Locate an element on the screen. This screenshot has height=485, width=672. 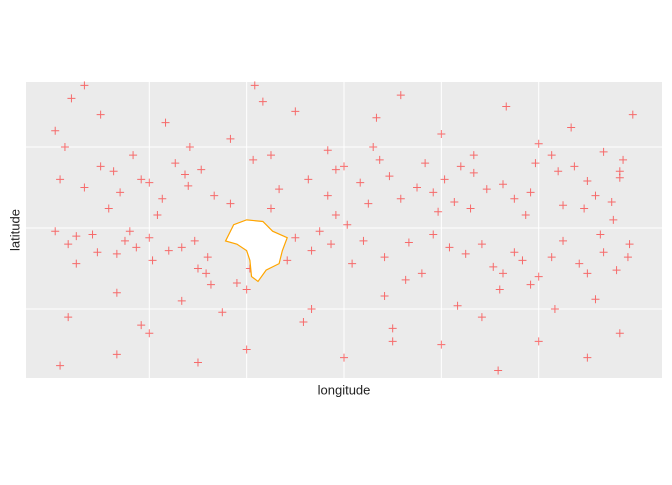
y-axis-label: latitude is located at coordinates (14, 230).